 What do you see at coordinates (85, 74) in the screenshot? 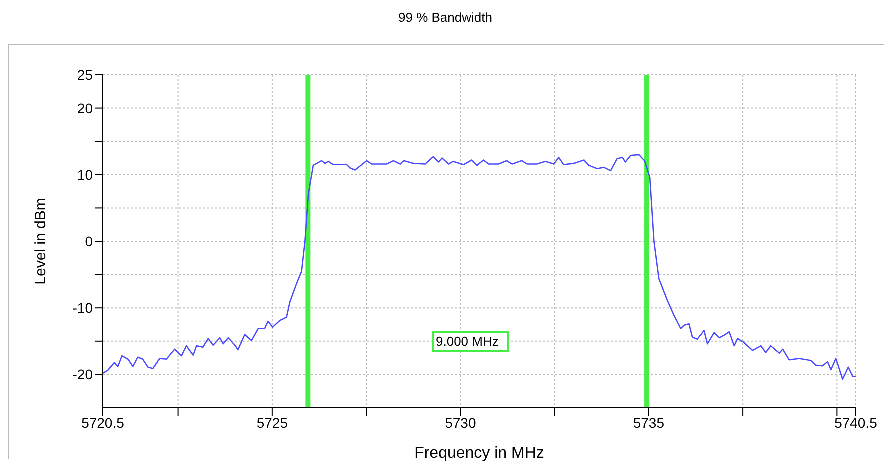
I see `y-tick-label: 25` at bounding box center [85, 74].